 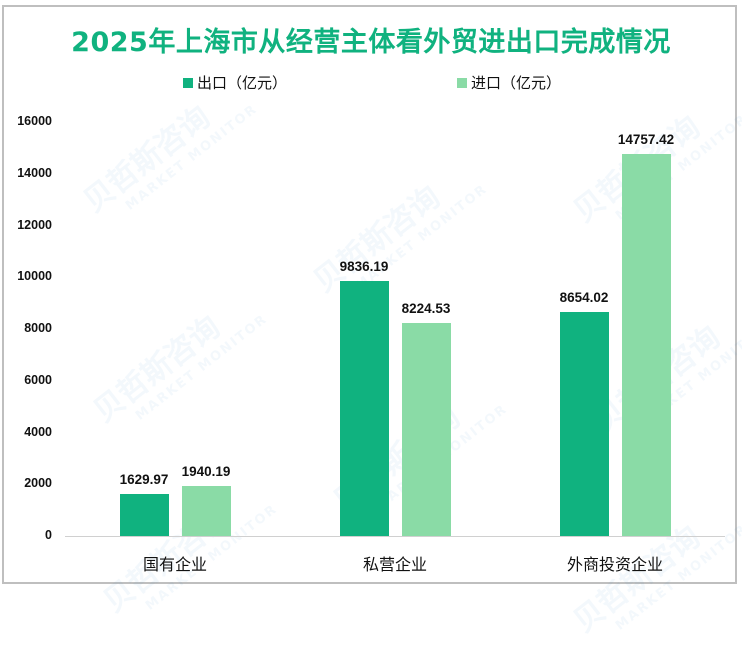 What do you see at coordinates (206, 471) in the screenshot?
I see `bar-value-label: 1940.19` at bounding box center [206, 471].